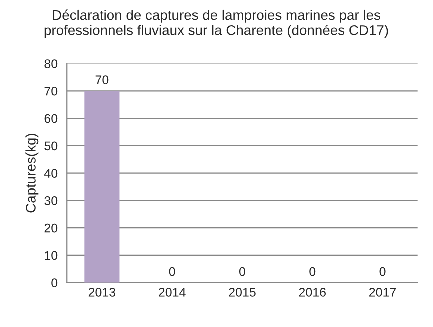  I want to click on y-tick-label: 10, so click(51, 255).